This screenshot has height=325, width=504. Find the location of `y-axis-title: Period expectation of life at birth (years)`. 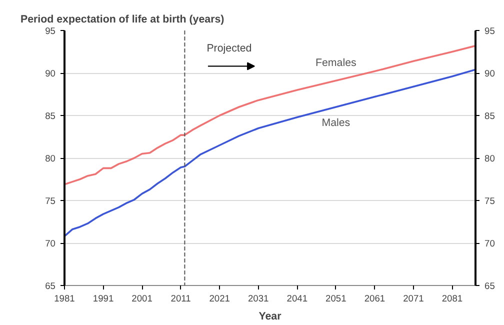

y-axis-title: Period expectation of life at birth (years) is located at coordinates (122, 20).